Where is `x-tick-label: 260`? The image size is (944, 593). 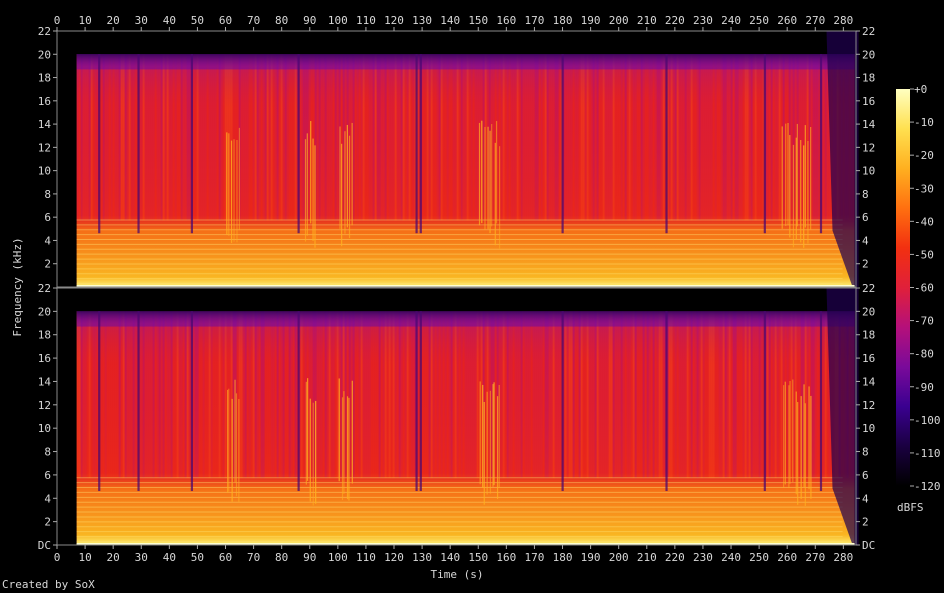 x-tick-label: 260 is located at coordinates (787, 20).